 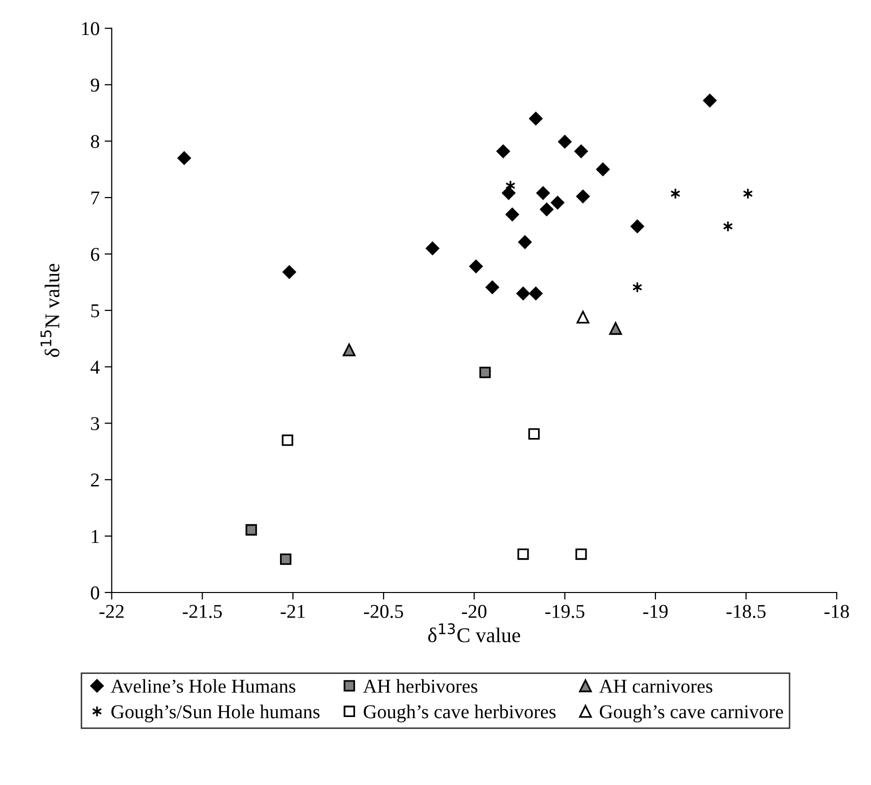 What do you see at coordinates (95, 141) in the screenshot?
I see `y-tick-label: 8` at bounding box center [95, 141].